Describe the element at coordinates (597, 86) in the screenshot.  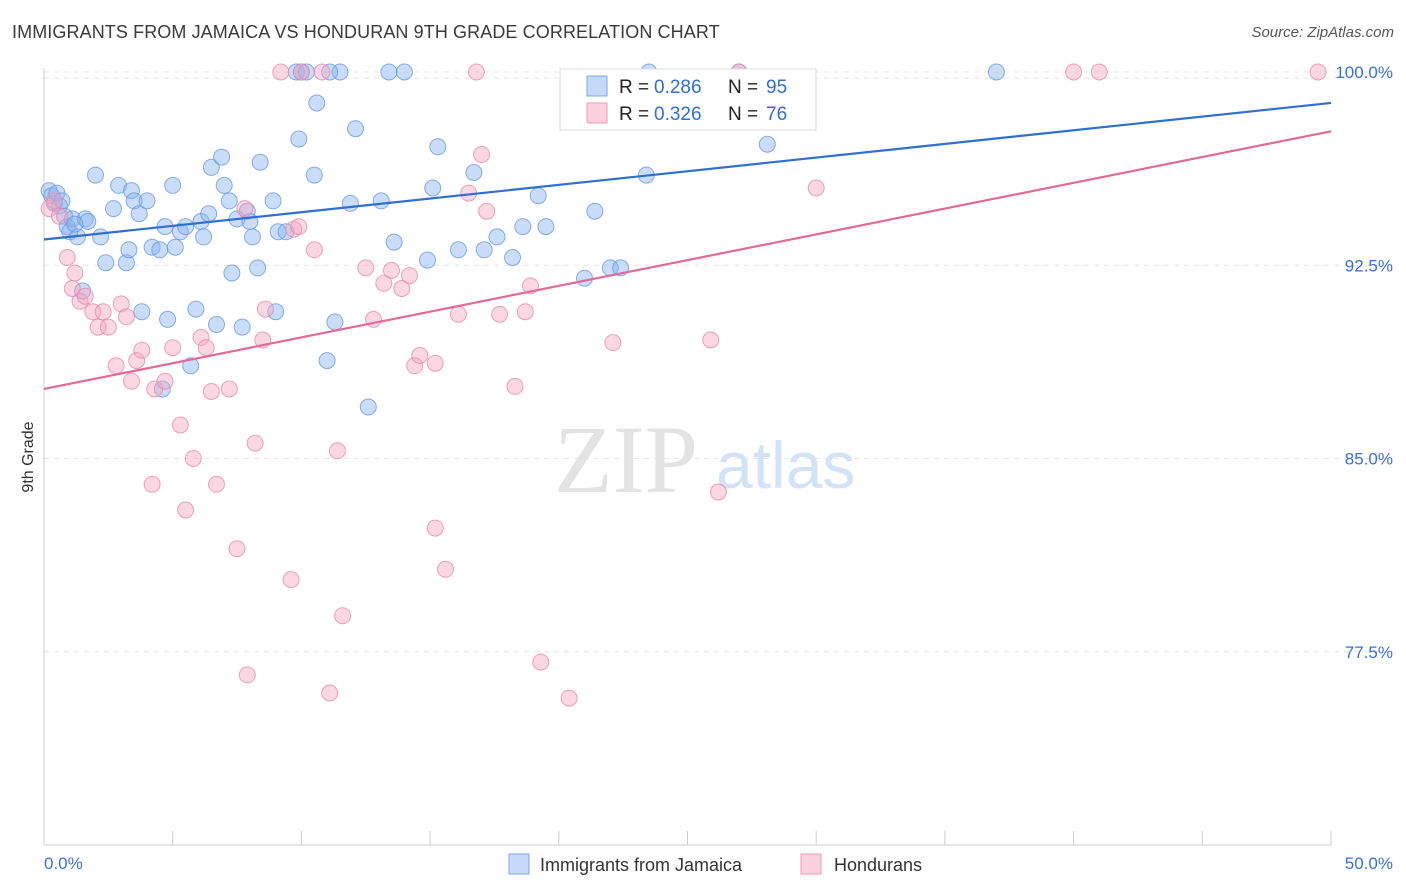
I see `legend-swatch-jamaica` at that location.